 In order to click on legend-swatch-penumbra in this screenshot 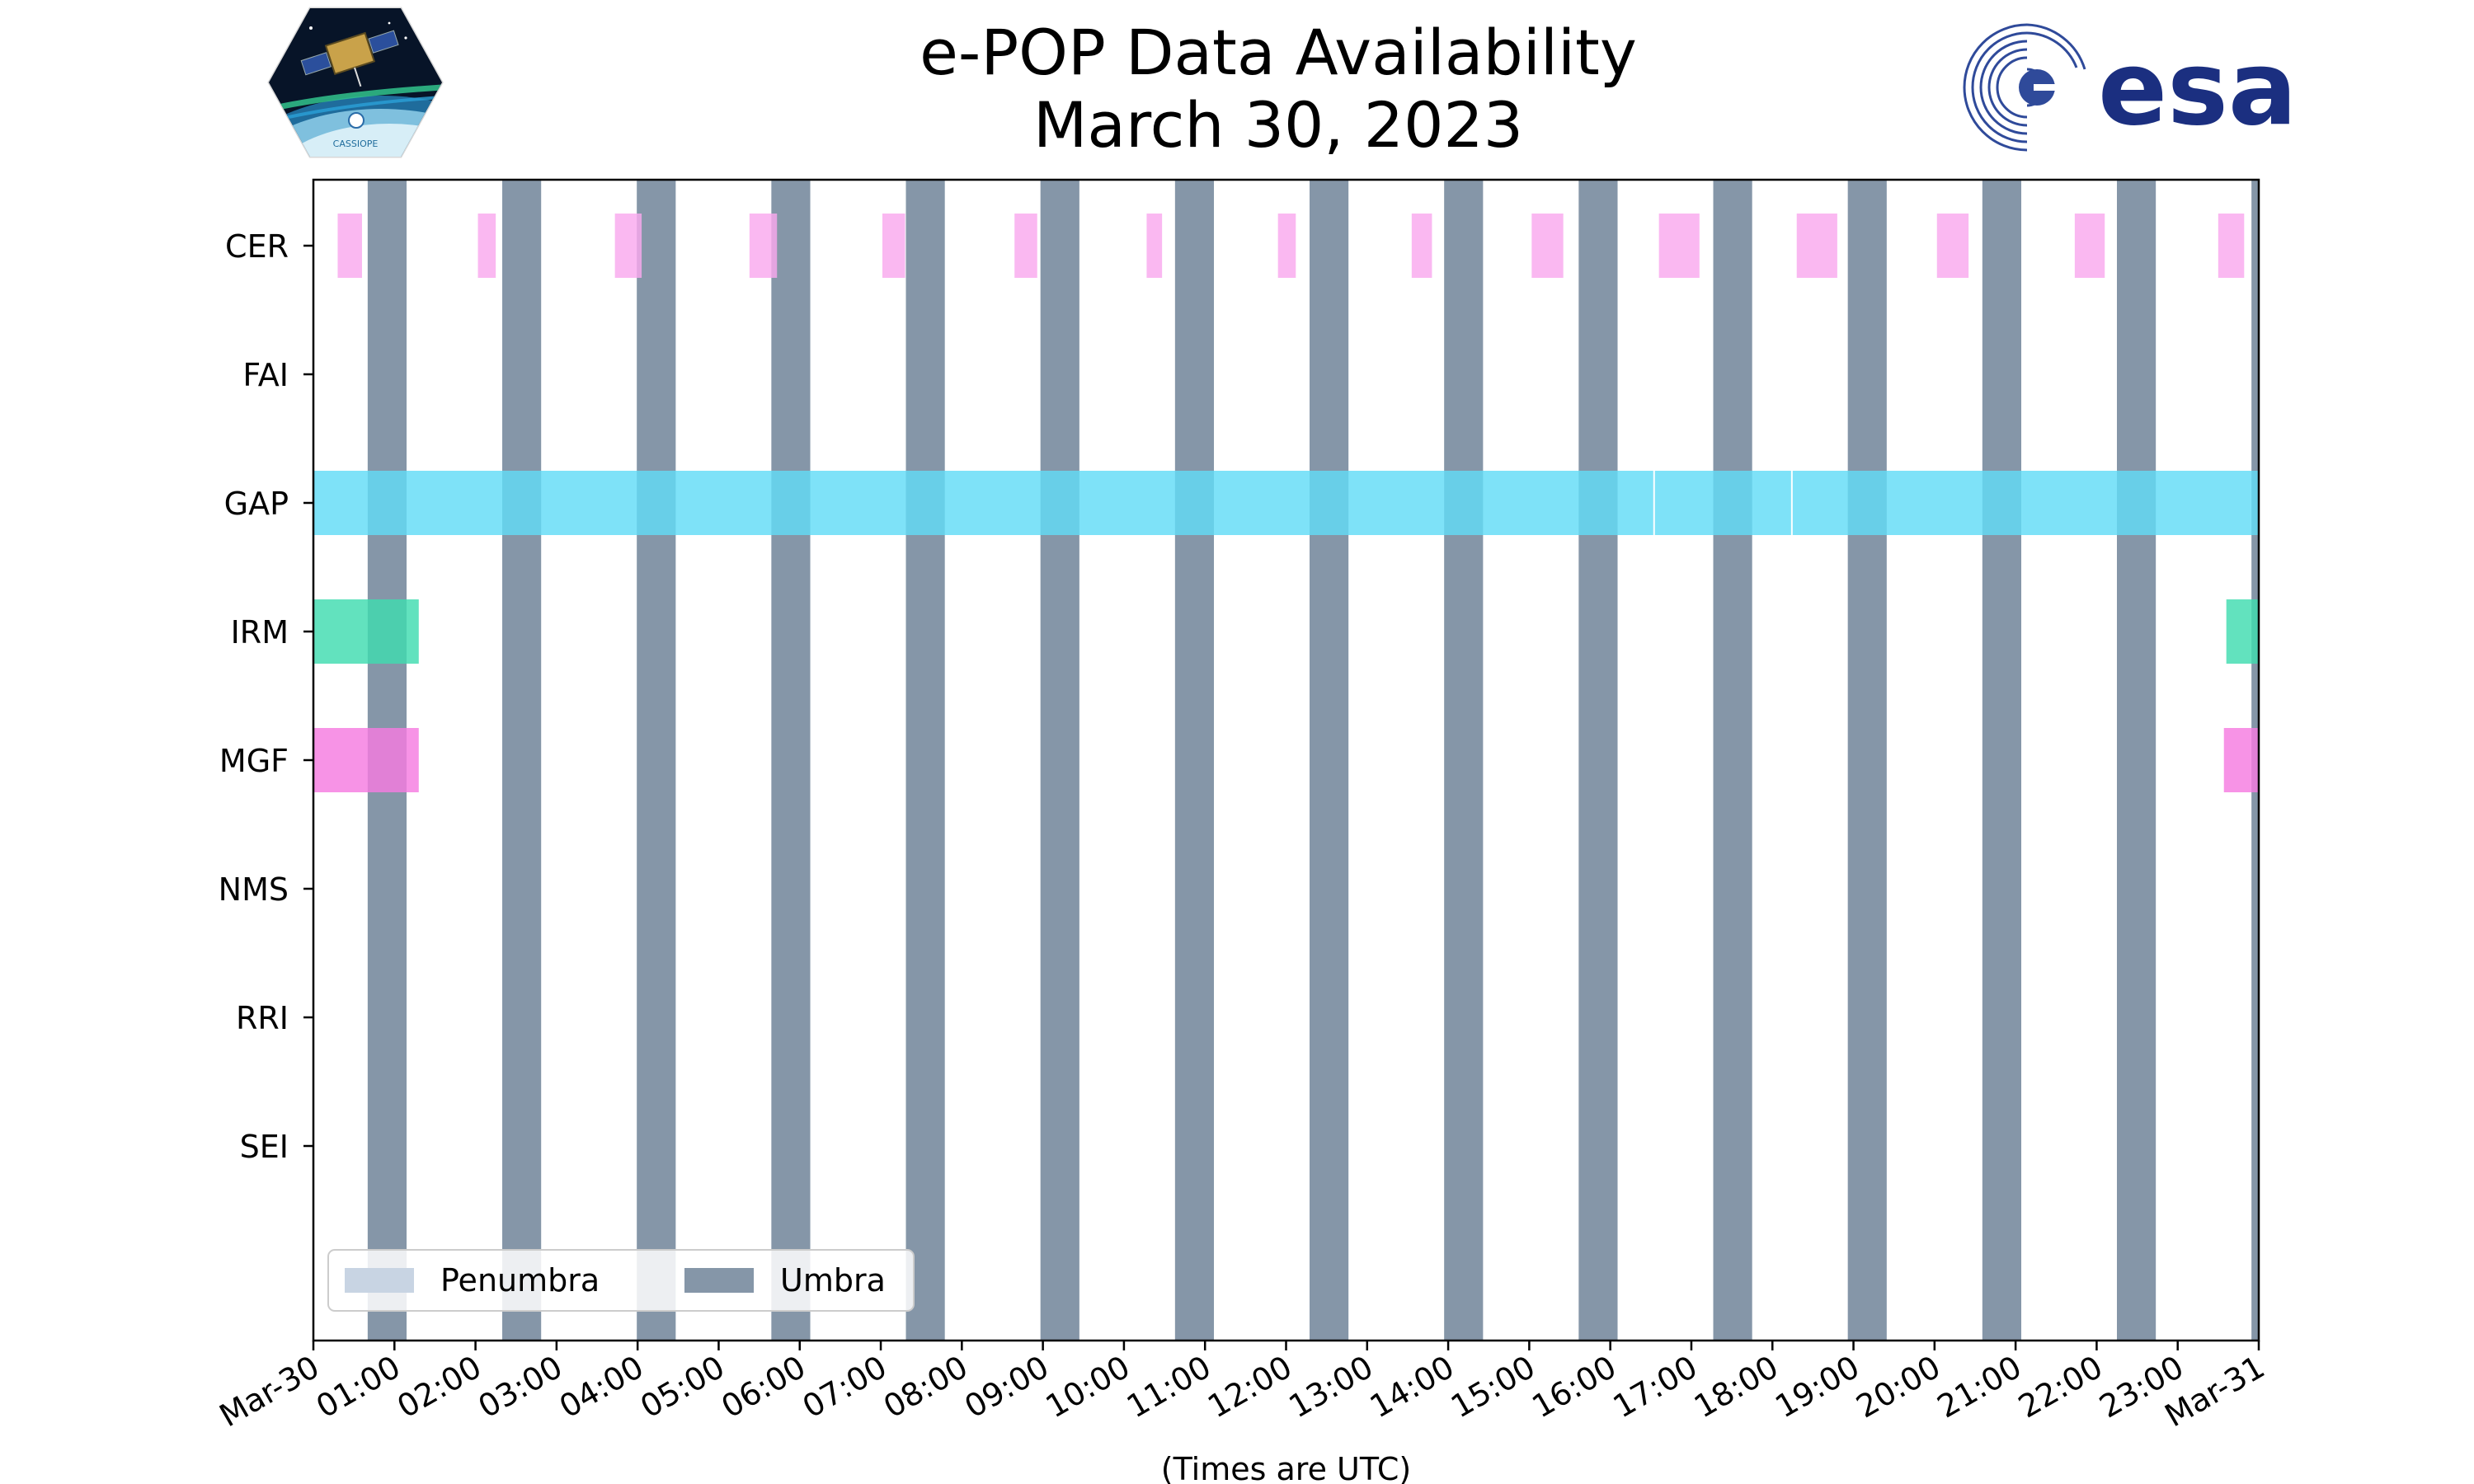, I will do `click(379, 1280)`.